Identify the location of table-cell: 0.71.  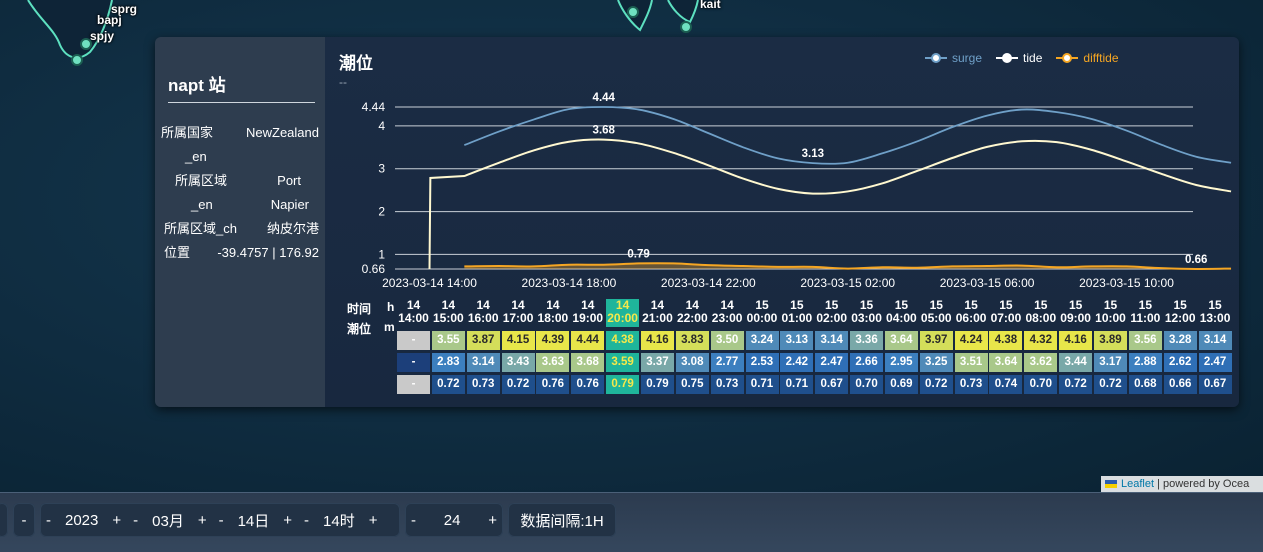
(762, 384).